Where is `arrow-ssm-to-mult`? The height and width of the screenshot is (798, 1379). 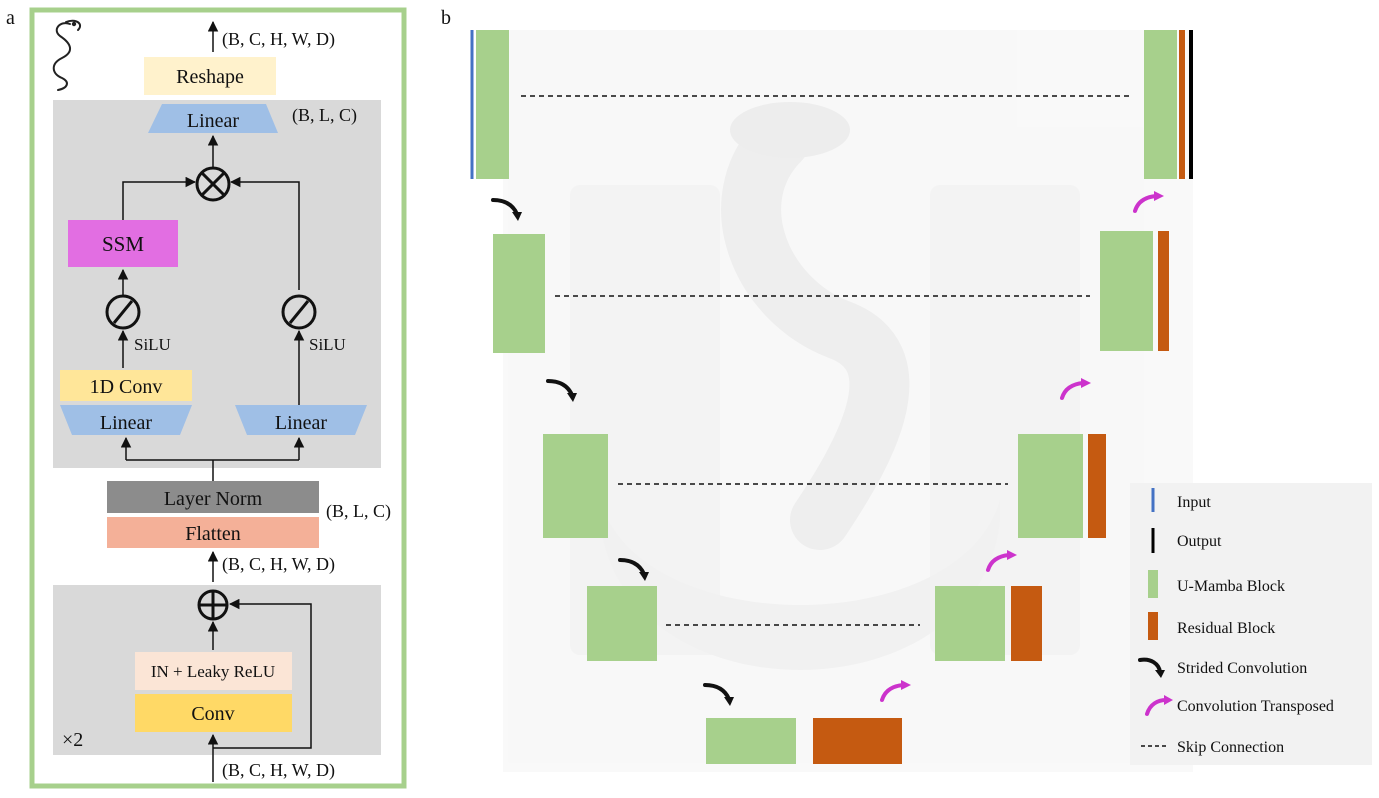 arrow-ssm-to-mult is located at coordinates (159, 198).